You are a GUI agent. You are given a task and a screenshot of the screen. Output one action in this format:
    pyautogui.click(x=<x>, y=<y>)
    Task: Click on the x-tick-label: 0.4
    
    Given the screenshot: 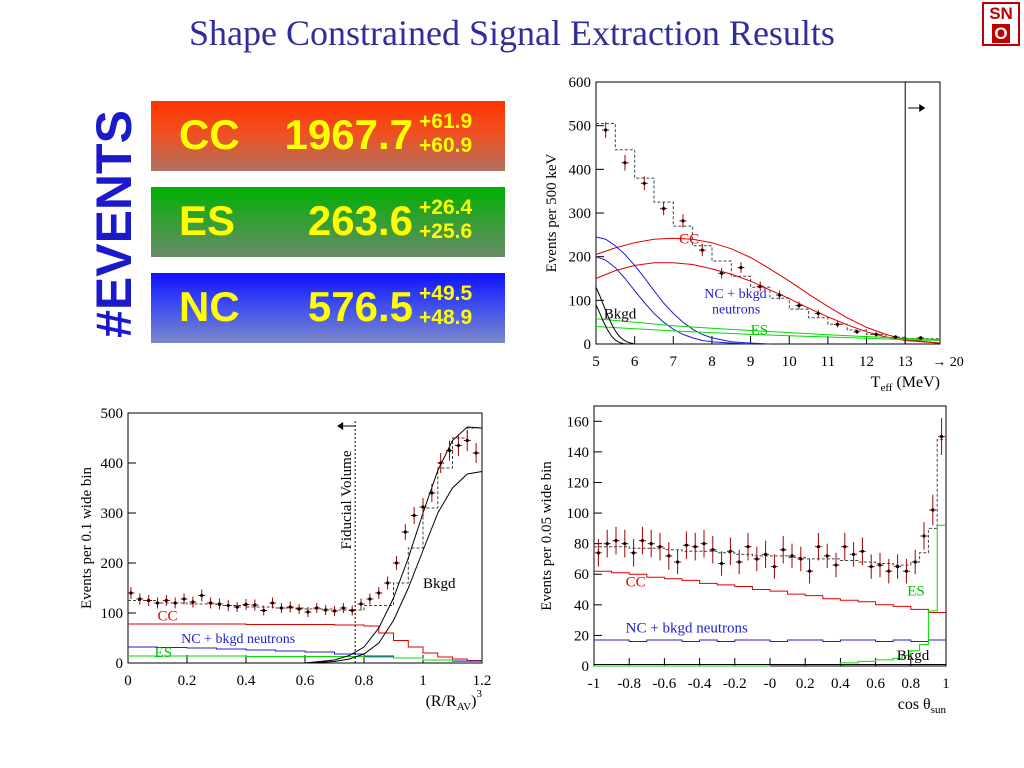 What is the action you would take?
    pyautogui.click(x=840, y=684)
    